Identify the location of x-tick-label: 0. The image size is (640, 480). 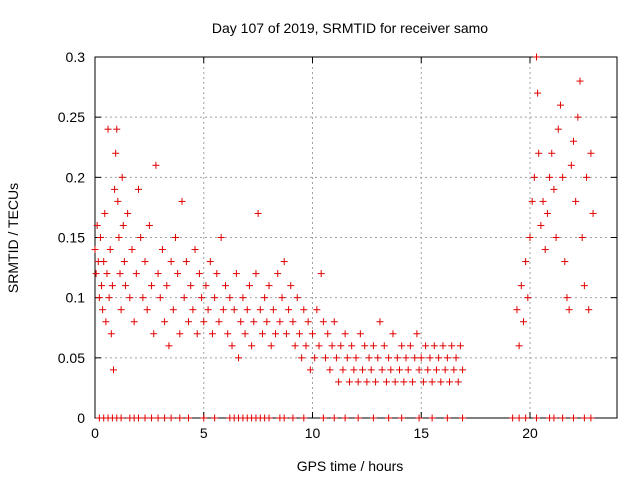
(95, 433).